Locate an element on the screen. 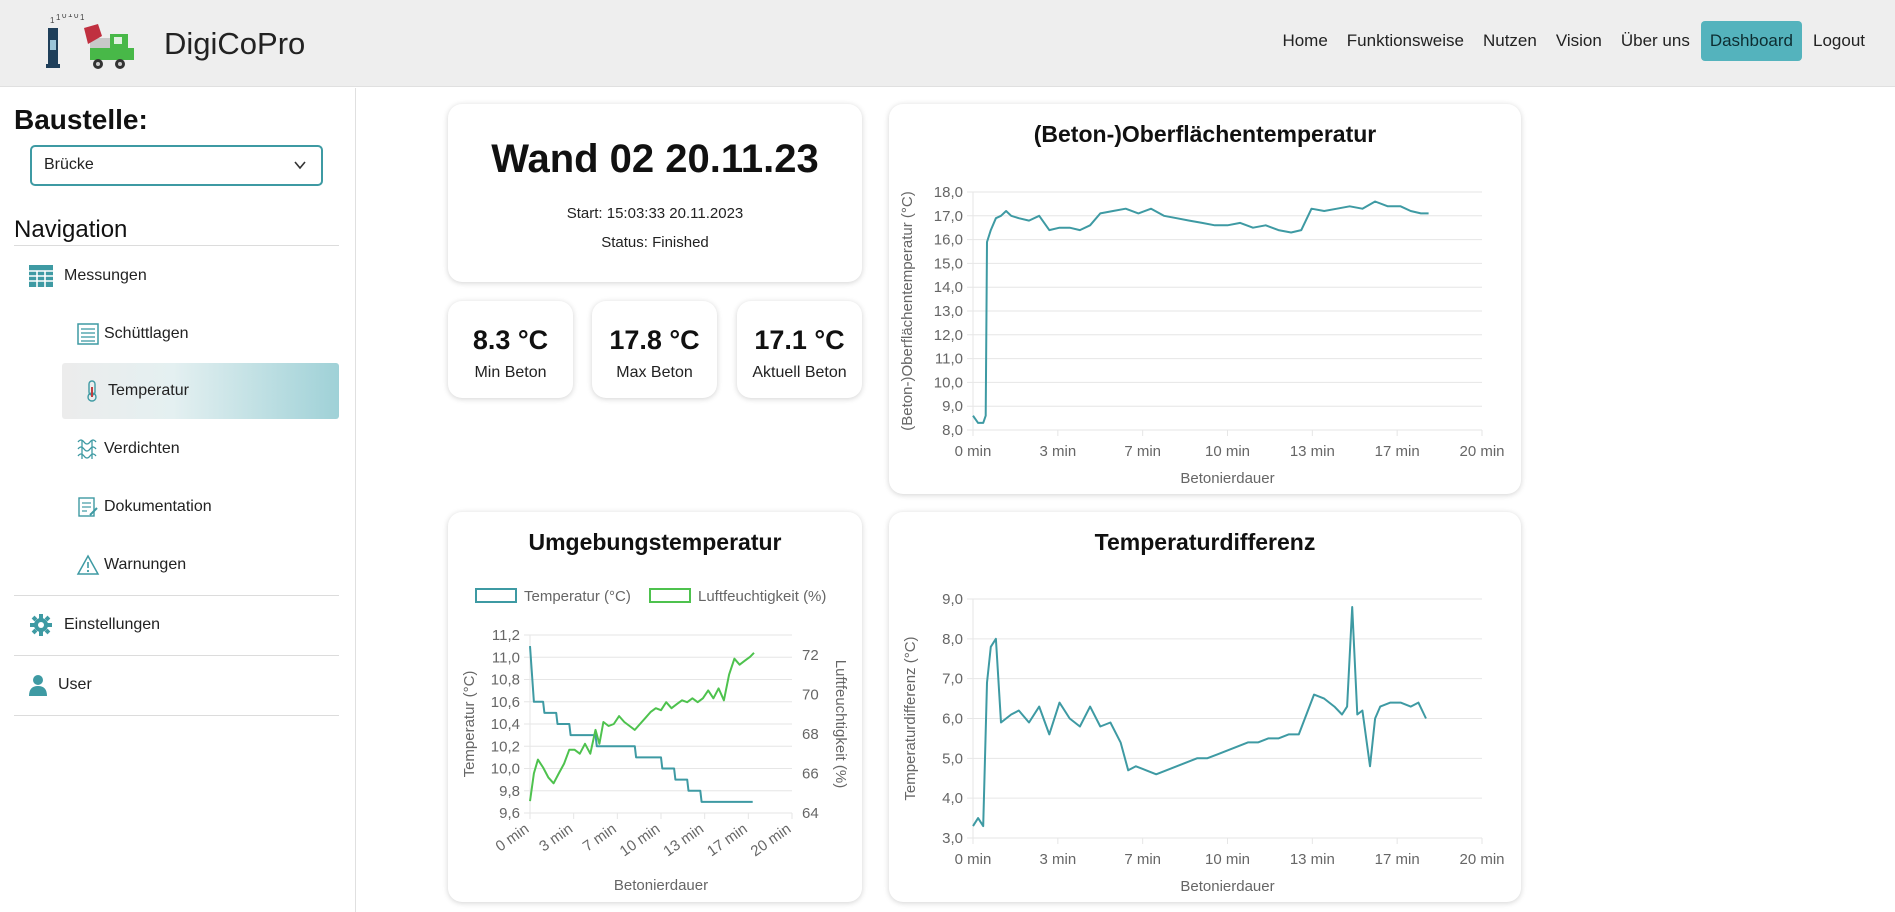  sidebar-item-label: Einstellungen is located at coordinates (112, 624).